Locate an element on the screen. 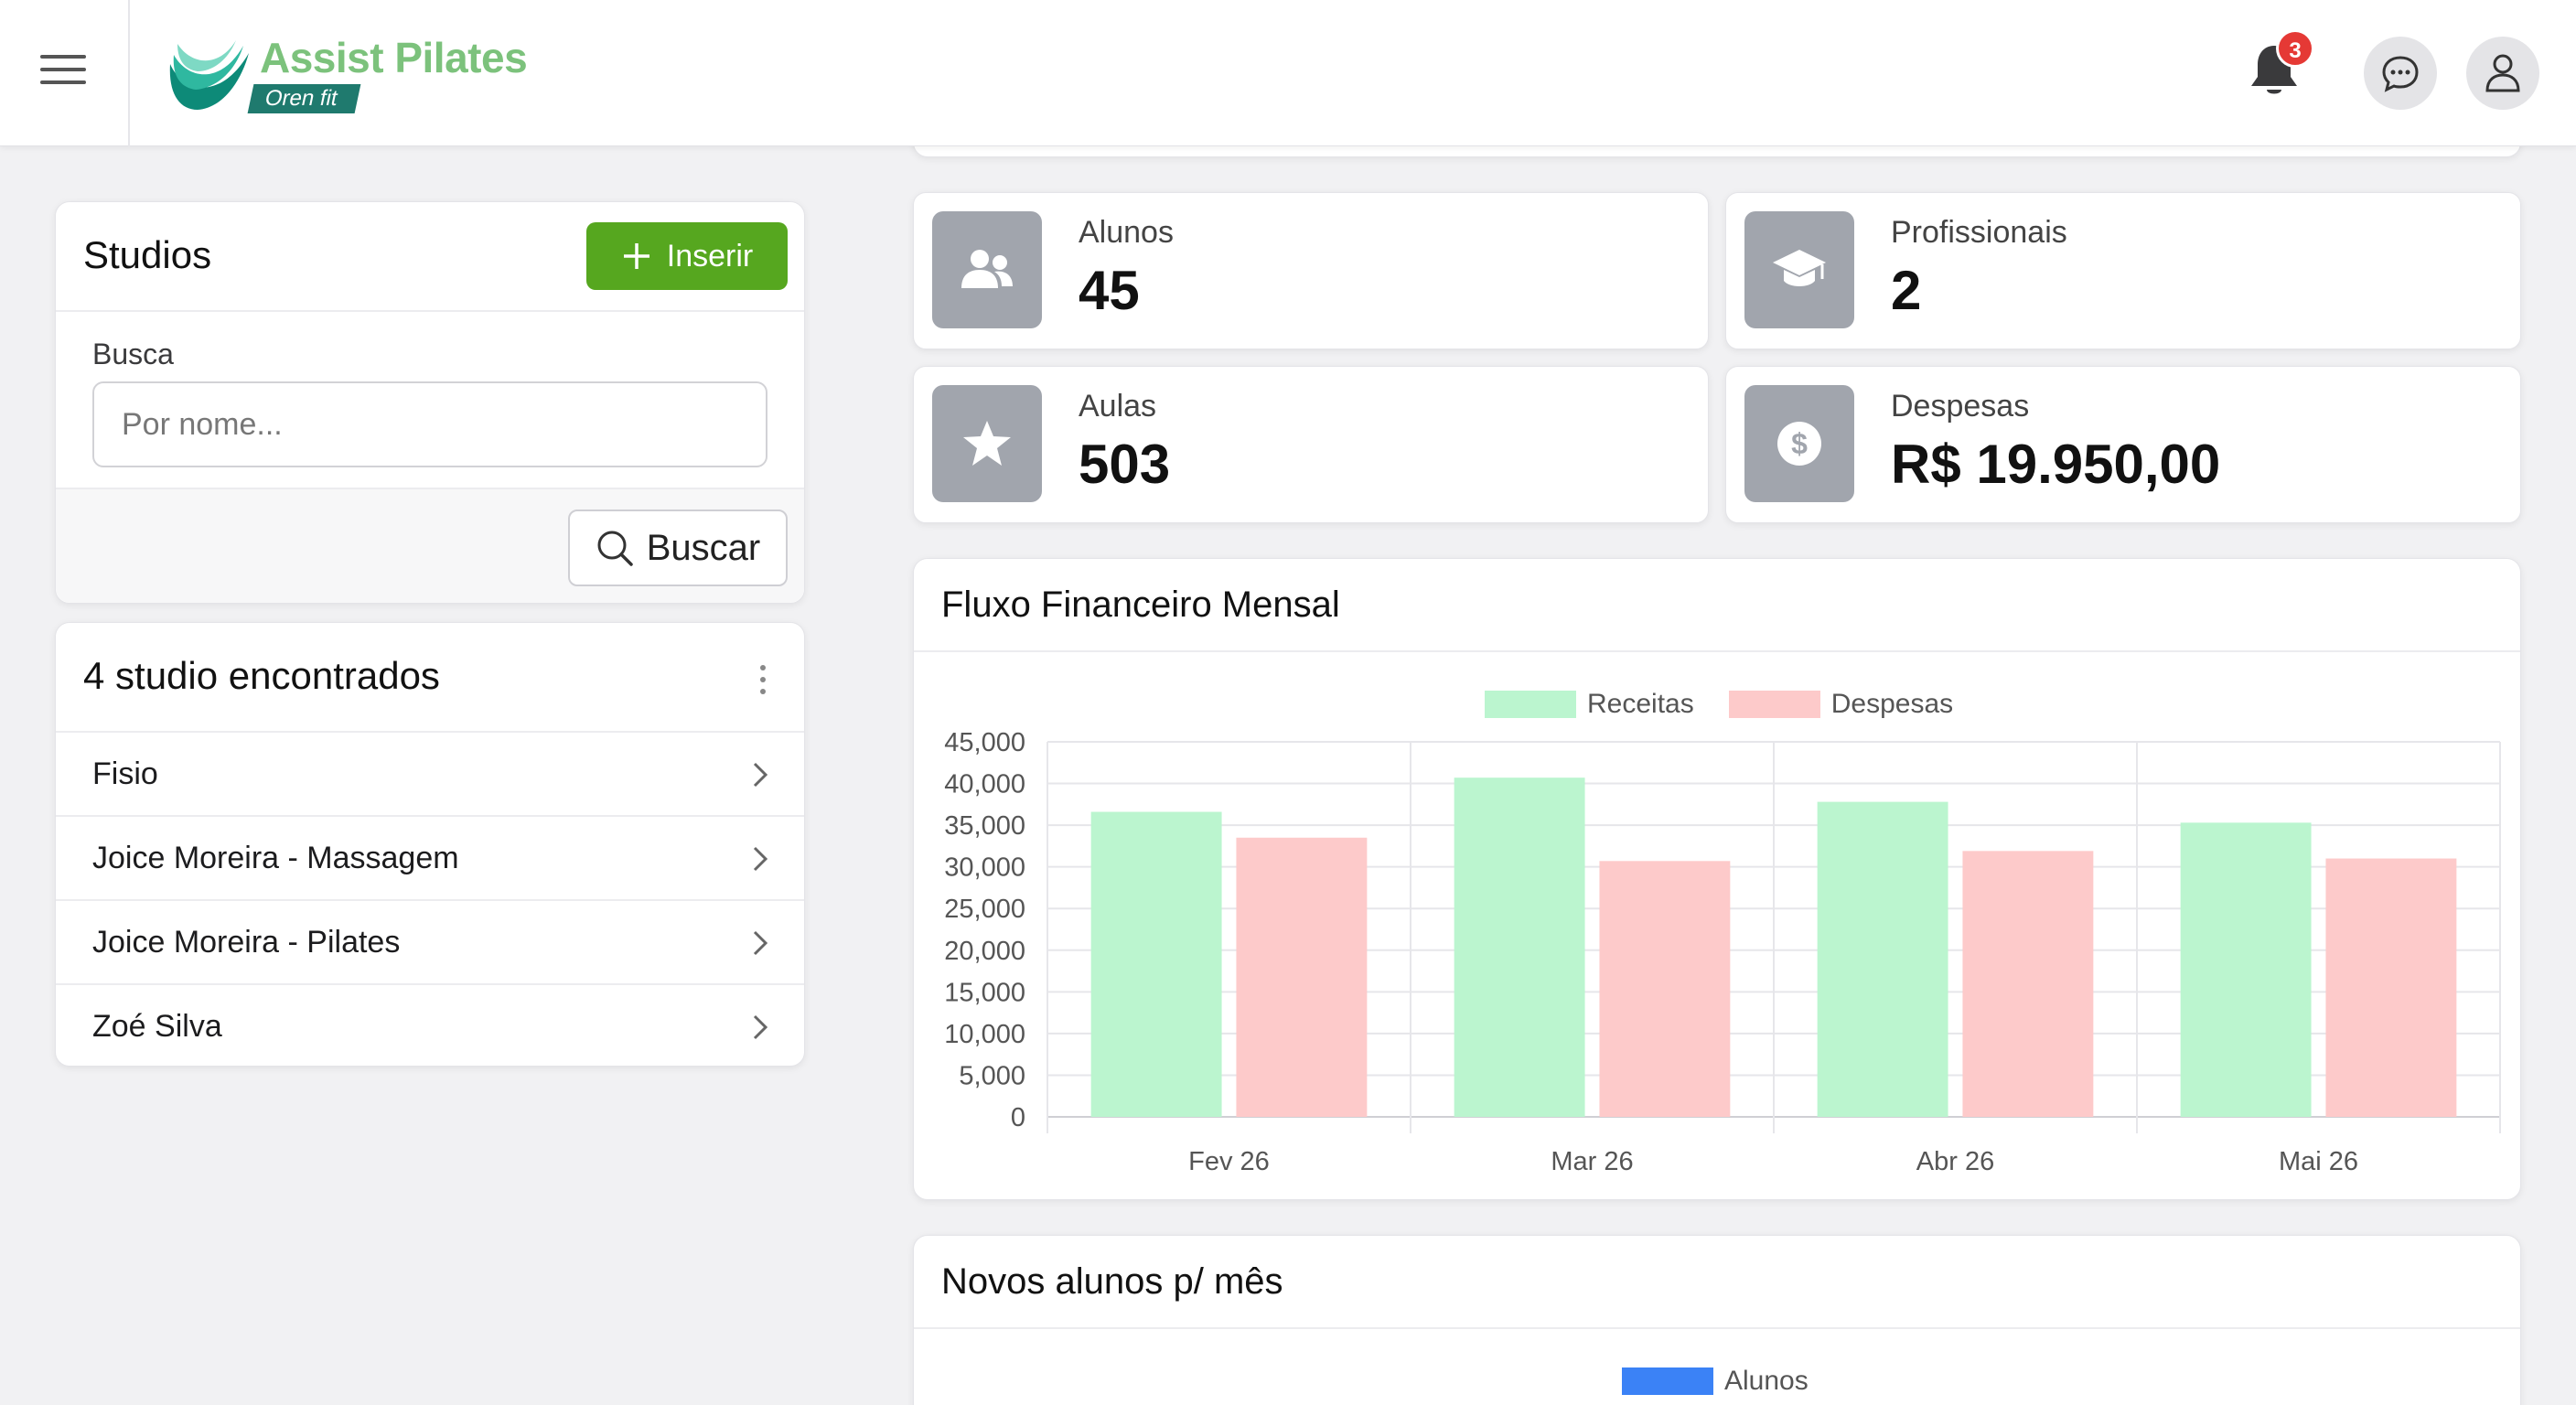  x-tick-label: Mar 26 is located at coordinates (1592, 1161).